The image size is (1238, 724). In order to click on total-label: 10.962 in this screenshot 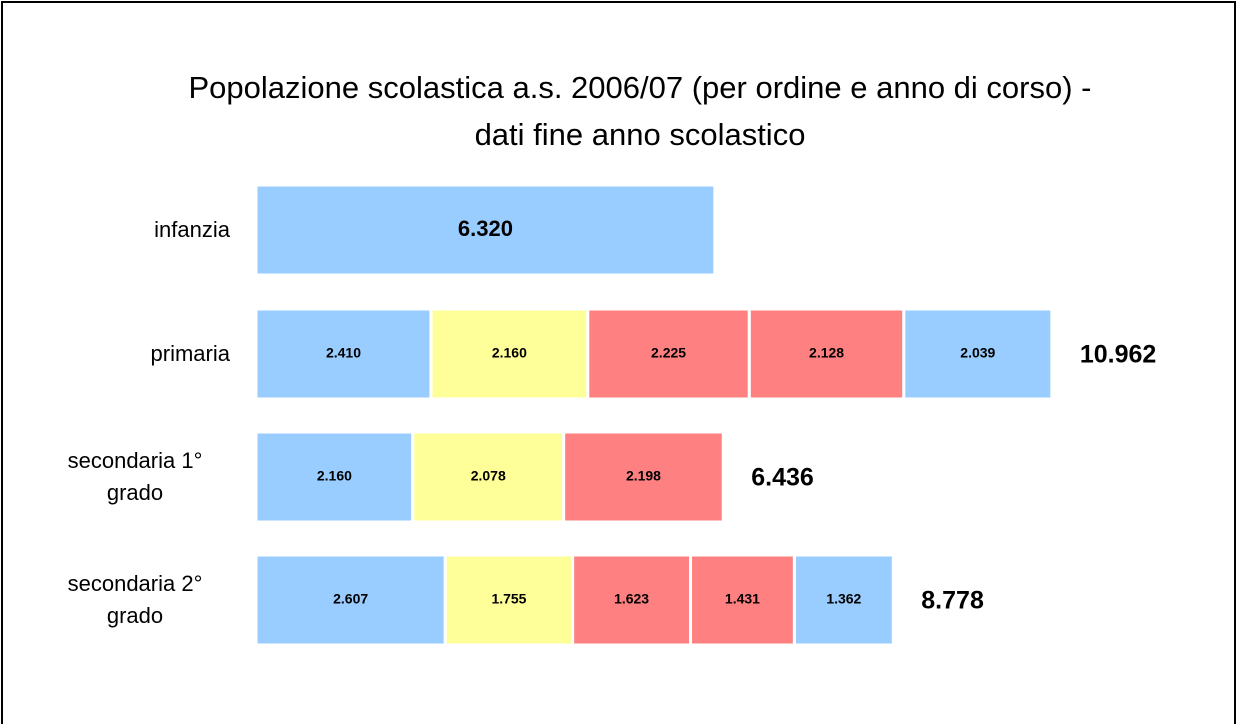, I will do `click(1118, 355)`.